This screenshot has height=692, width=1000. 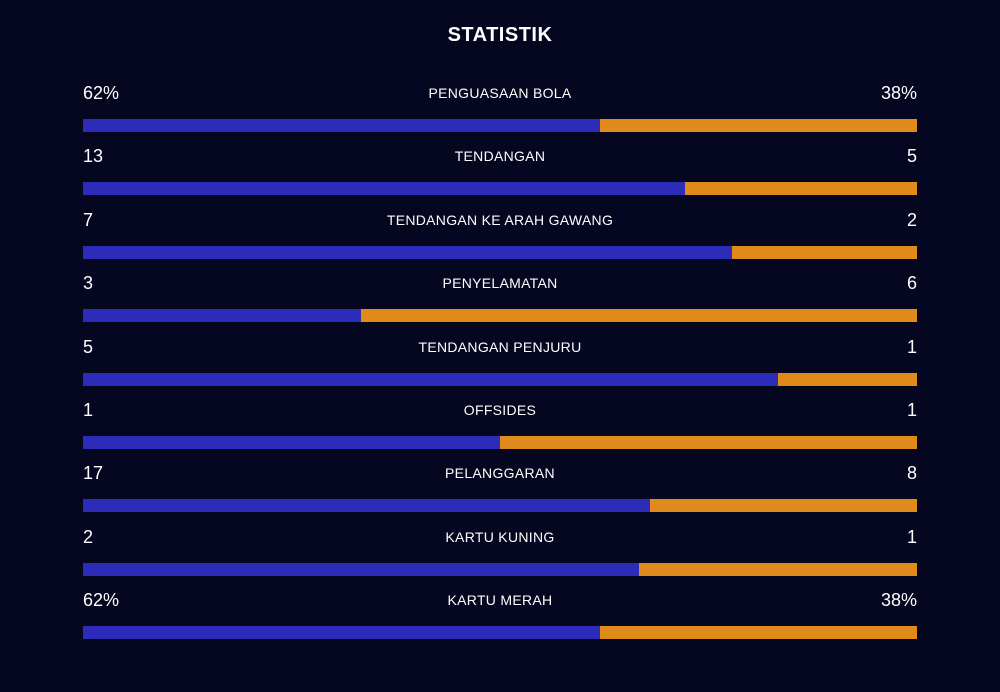 I want to click on stat-row-fouls: 17 PELANGGARAN 8, so click(x=500, y=491).